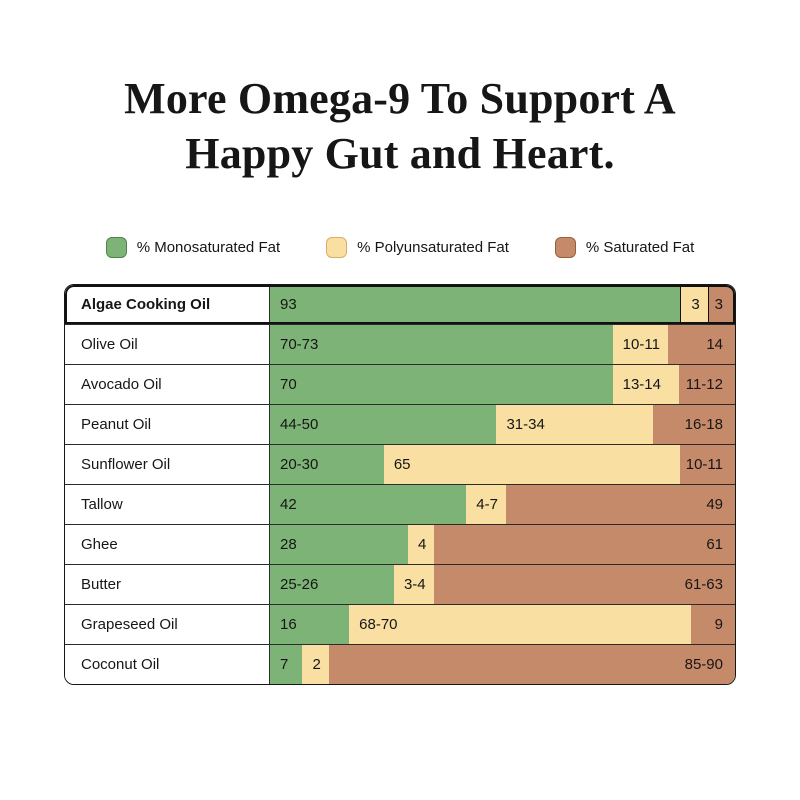 The width and height of the screenshot is (800, 800). Describe the element at coordinates (288, 305) in the screenshot. I see `bar-value: 93` at that location.